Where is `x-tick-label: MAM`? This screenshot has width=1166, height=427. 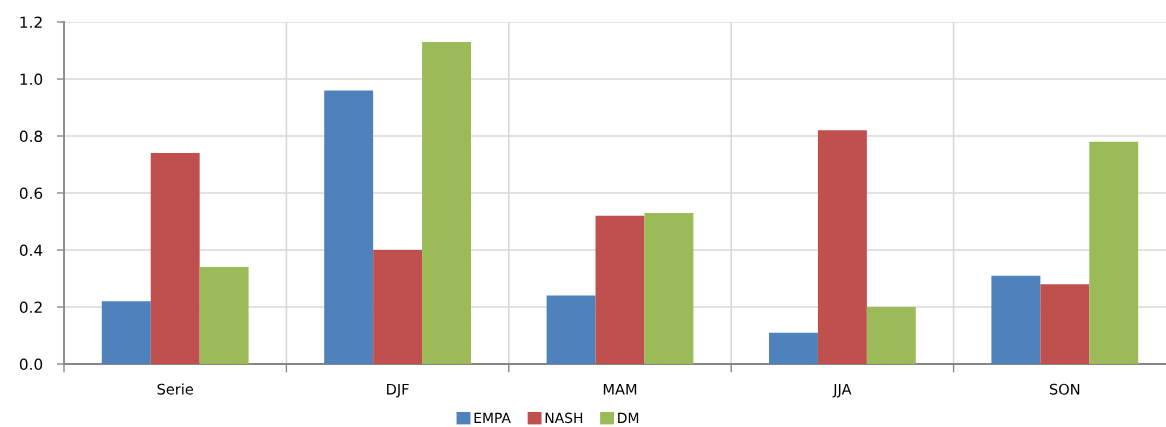
x-tick-label: MAM is located at coordinates (620, 389).